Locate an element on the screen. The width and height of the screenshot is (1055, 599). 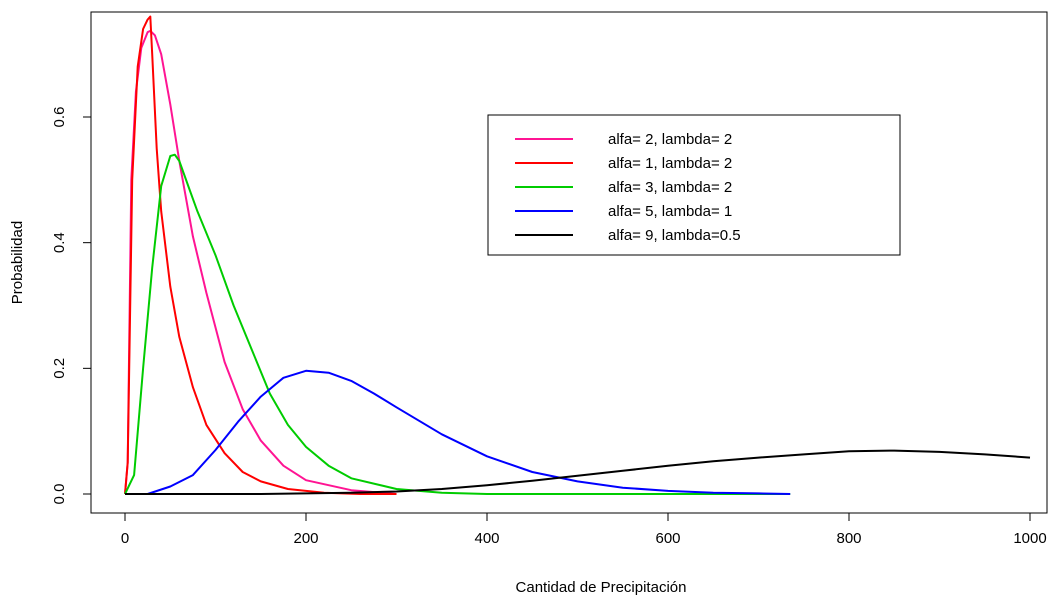
legend-label: alfa= 3, lambda= 2 is located at coordinates (670, 187).